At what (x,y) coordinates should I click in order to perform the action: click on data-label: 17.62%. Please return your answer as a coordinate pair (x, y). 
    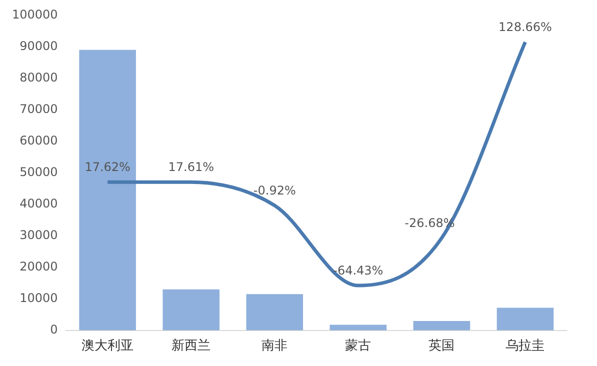
    Looking at the image, I should click on (107, 167).